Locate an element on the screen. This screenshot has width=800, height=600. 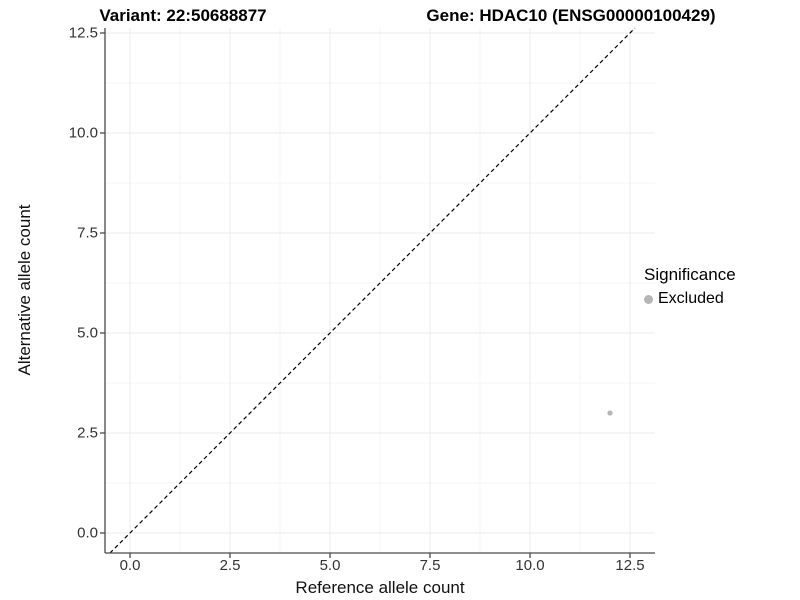
plot-title-gene: Gene: HDAC10 (ENSG00000100429) is located at coordinates (571, 15).